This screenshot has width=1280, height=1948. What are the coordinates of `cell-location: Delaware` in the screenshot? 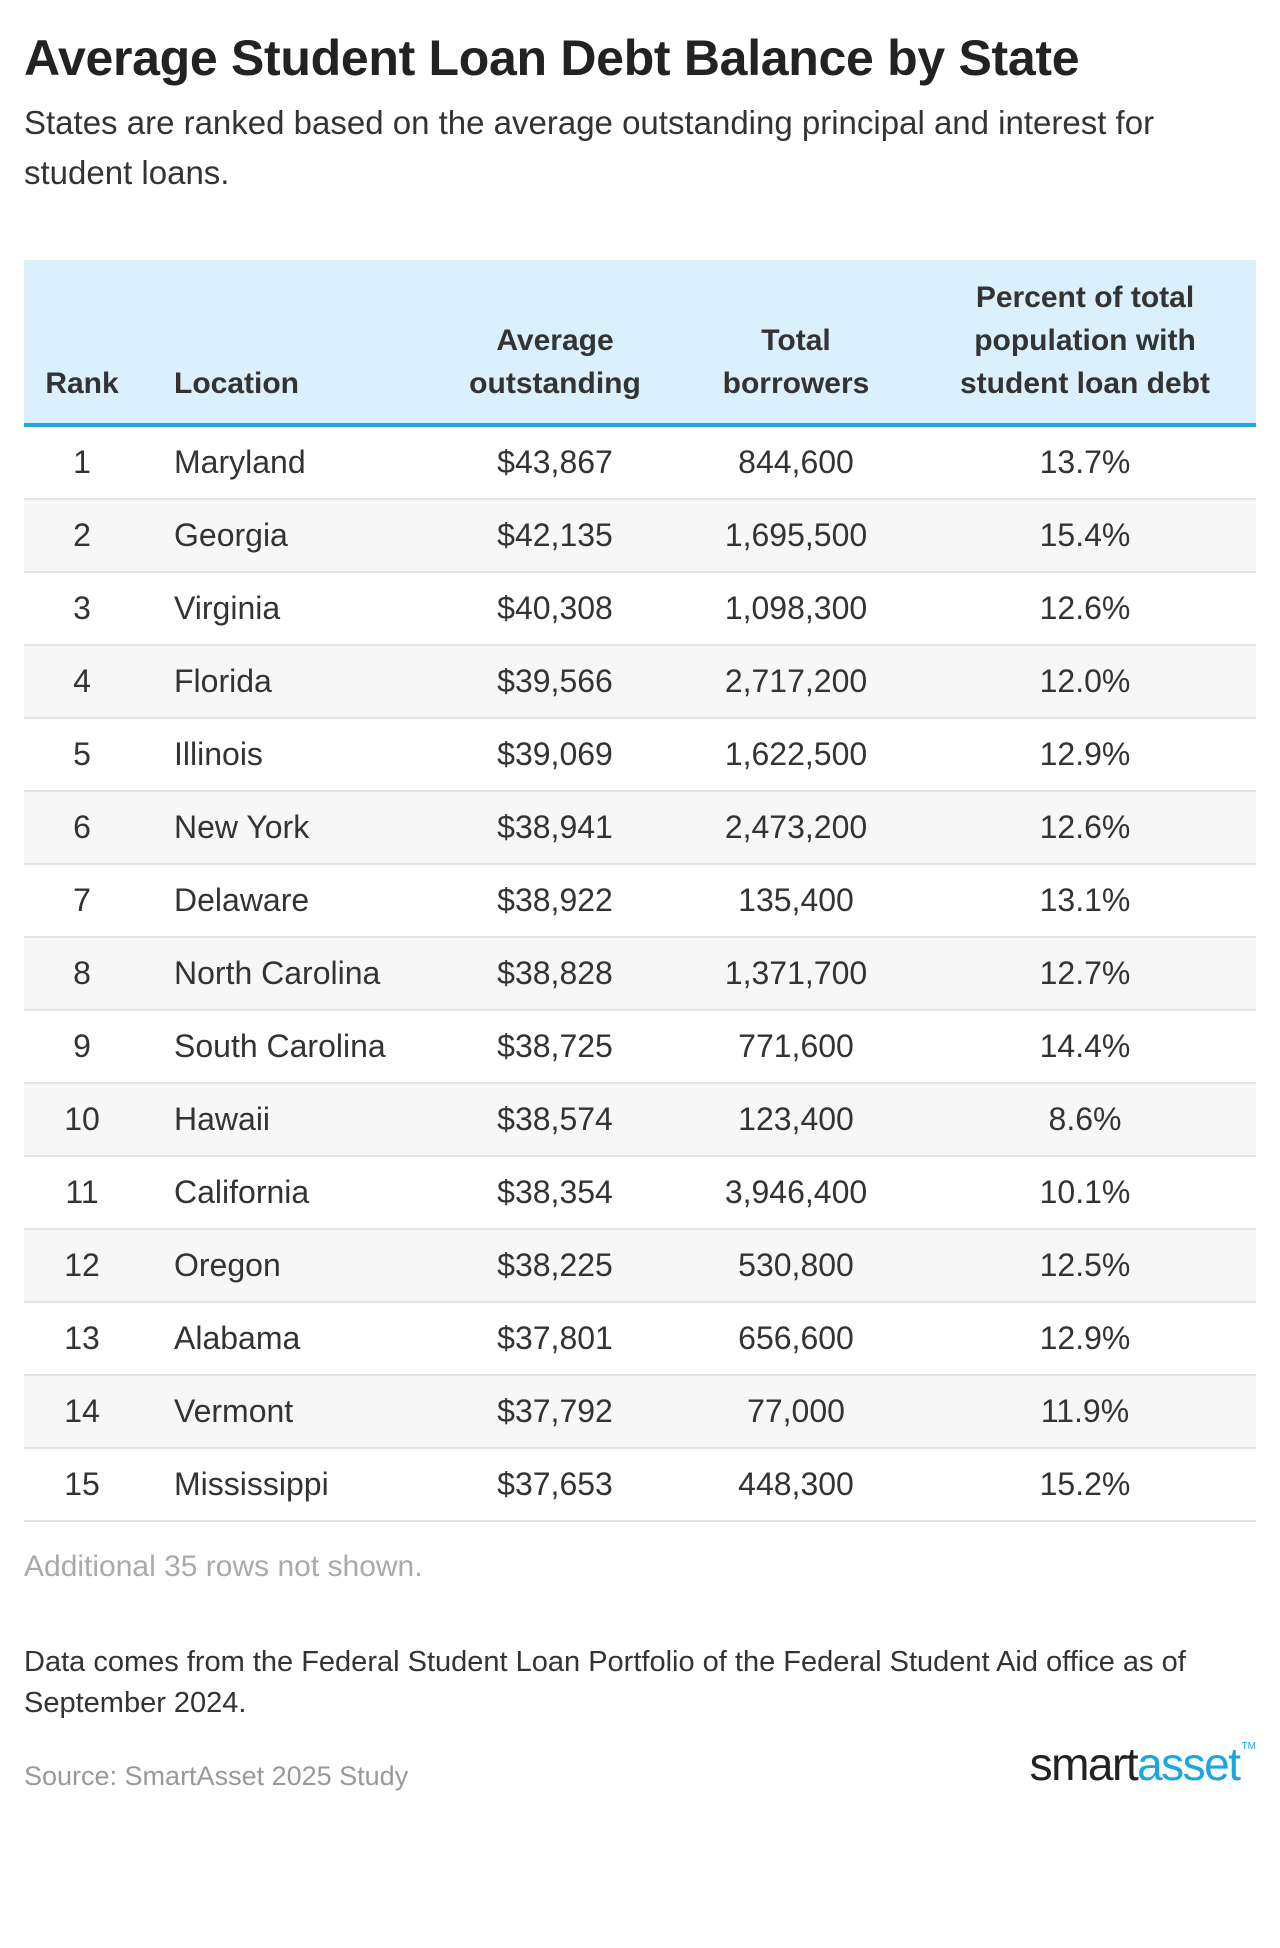 It's located at (286, 901).